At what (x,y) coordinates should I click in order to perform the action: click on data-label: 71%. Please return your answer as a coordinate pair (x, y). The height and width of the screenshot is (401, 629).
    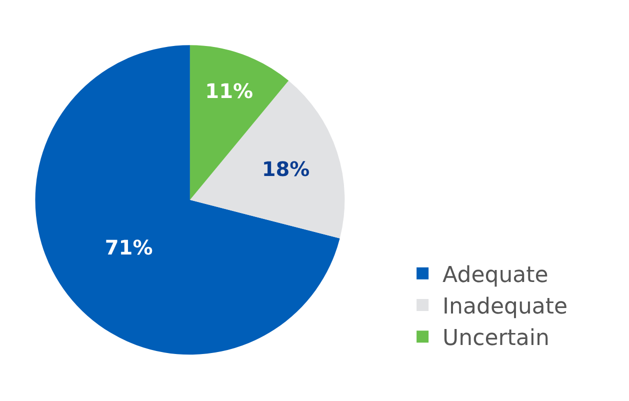
    Looking at the image, I should click on (128, 247).